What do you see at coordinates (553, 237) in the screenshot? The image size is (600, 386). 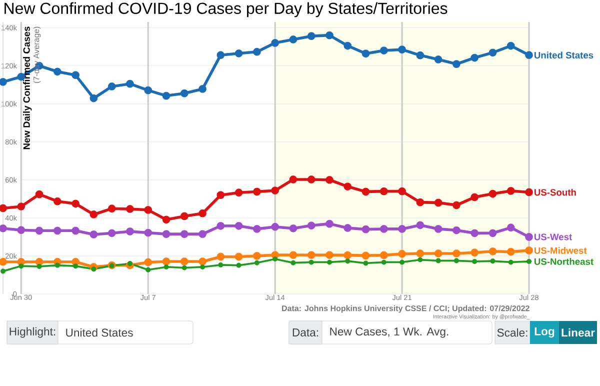 I see `series-label: US-West` at bounding box center [553, 237].